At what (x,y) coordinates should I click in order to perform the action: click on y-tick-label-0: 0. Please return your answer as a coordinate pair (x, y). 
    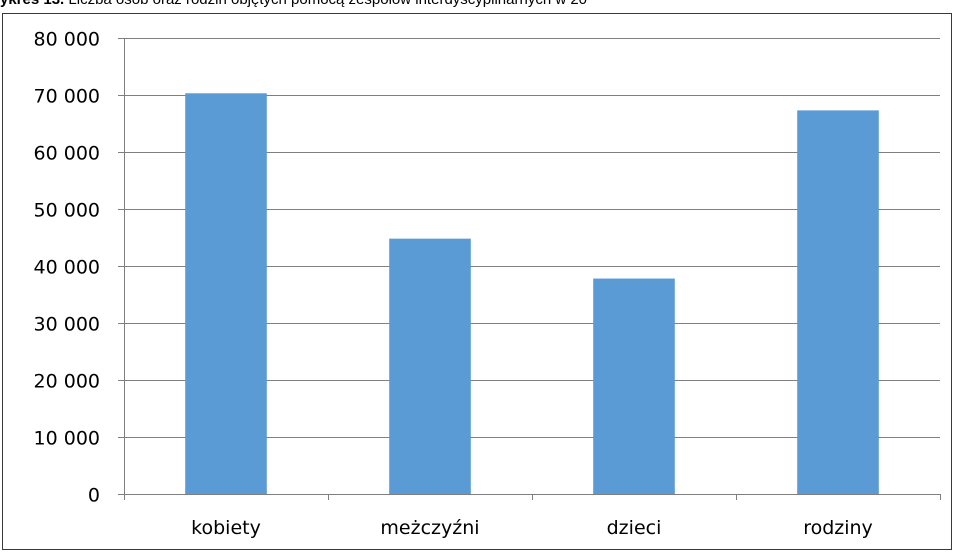
    Looking at the image, I should click on (94, 496).